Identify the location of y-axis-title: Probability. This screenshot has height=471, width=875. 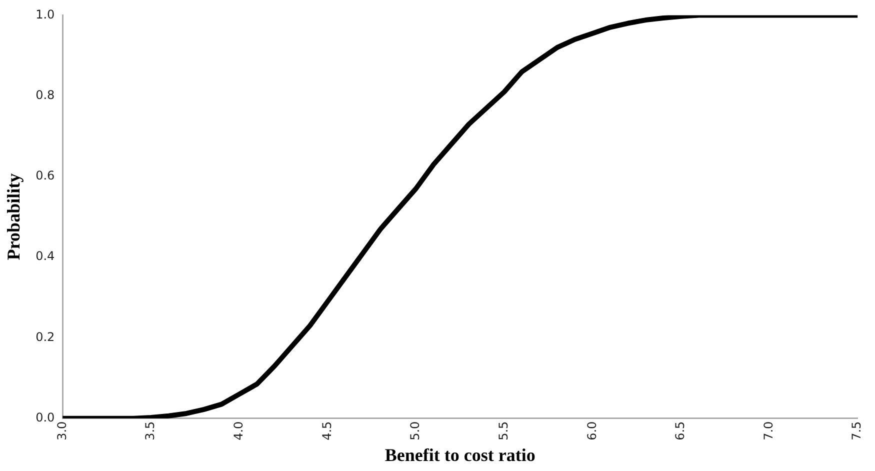
(13, 216).